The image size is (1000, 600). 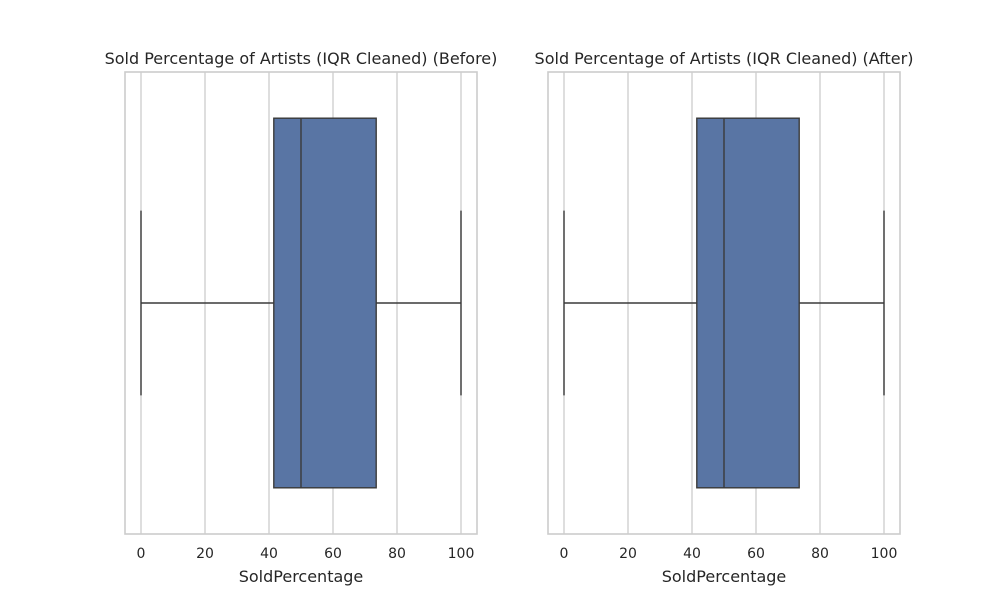 I want to click on before-iqr-box, so click(x=325, y=303).